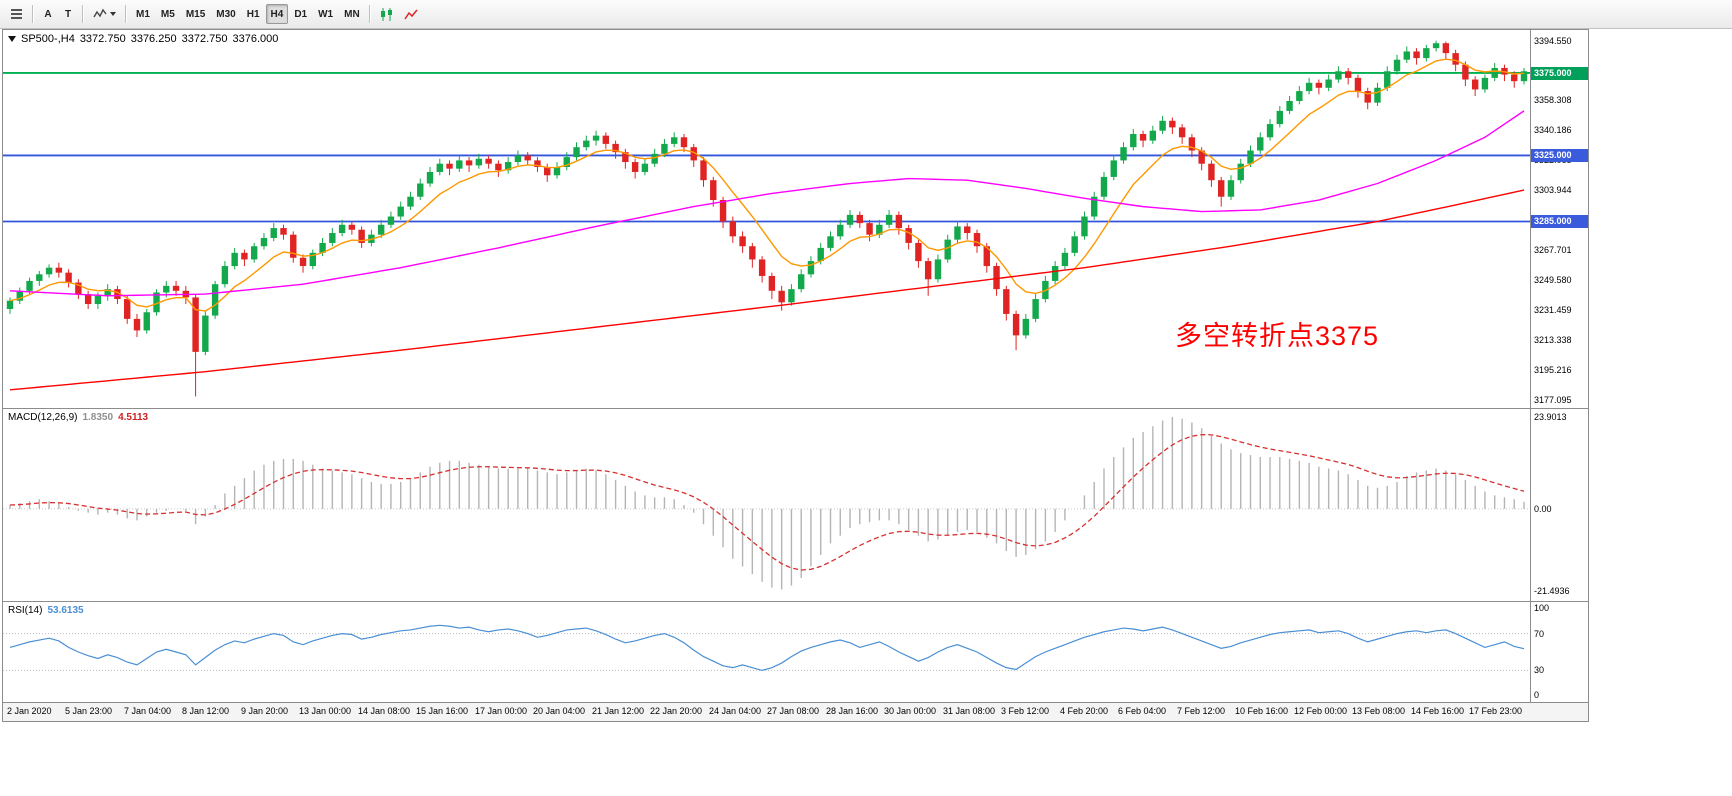  What do you see at coordinates (735, 711) in the screenshot?
I see `time-axis-label: 24 Jan 04:00` at bounding box center [735, 711].